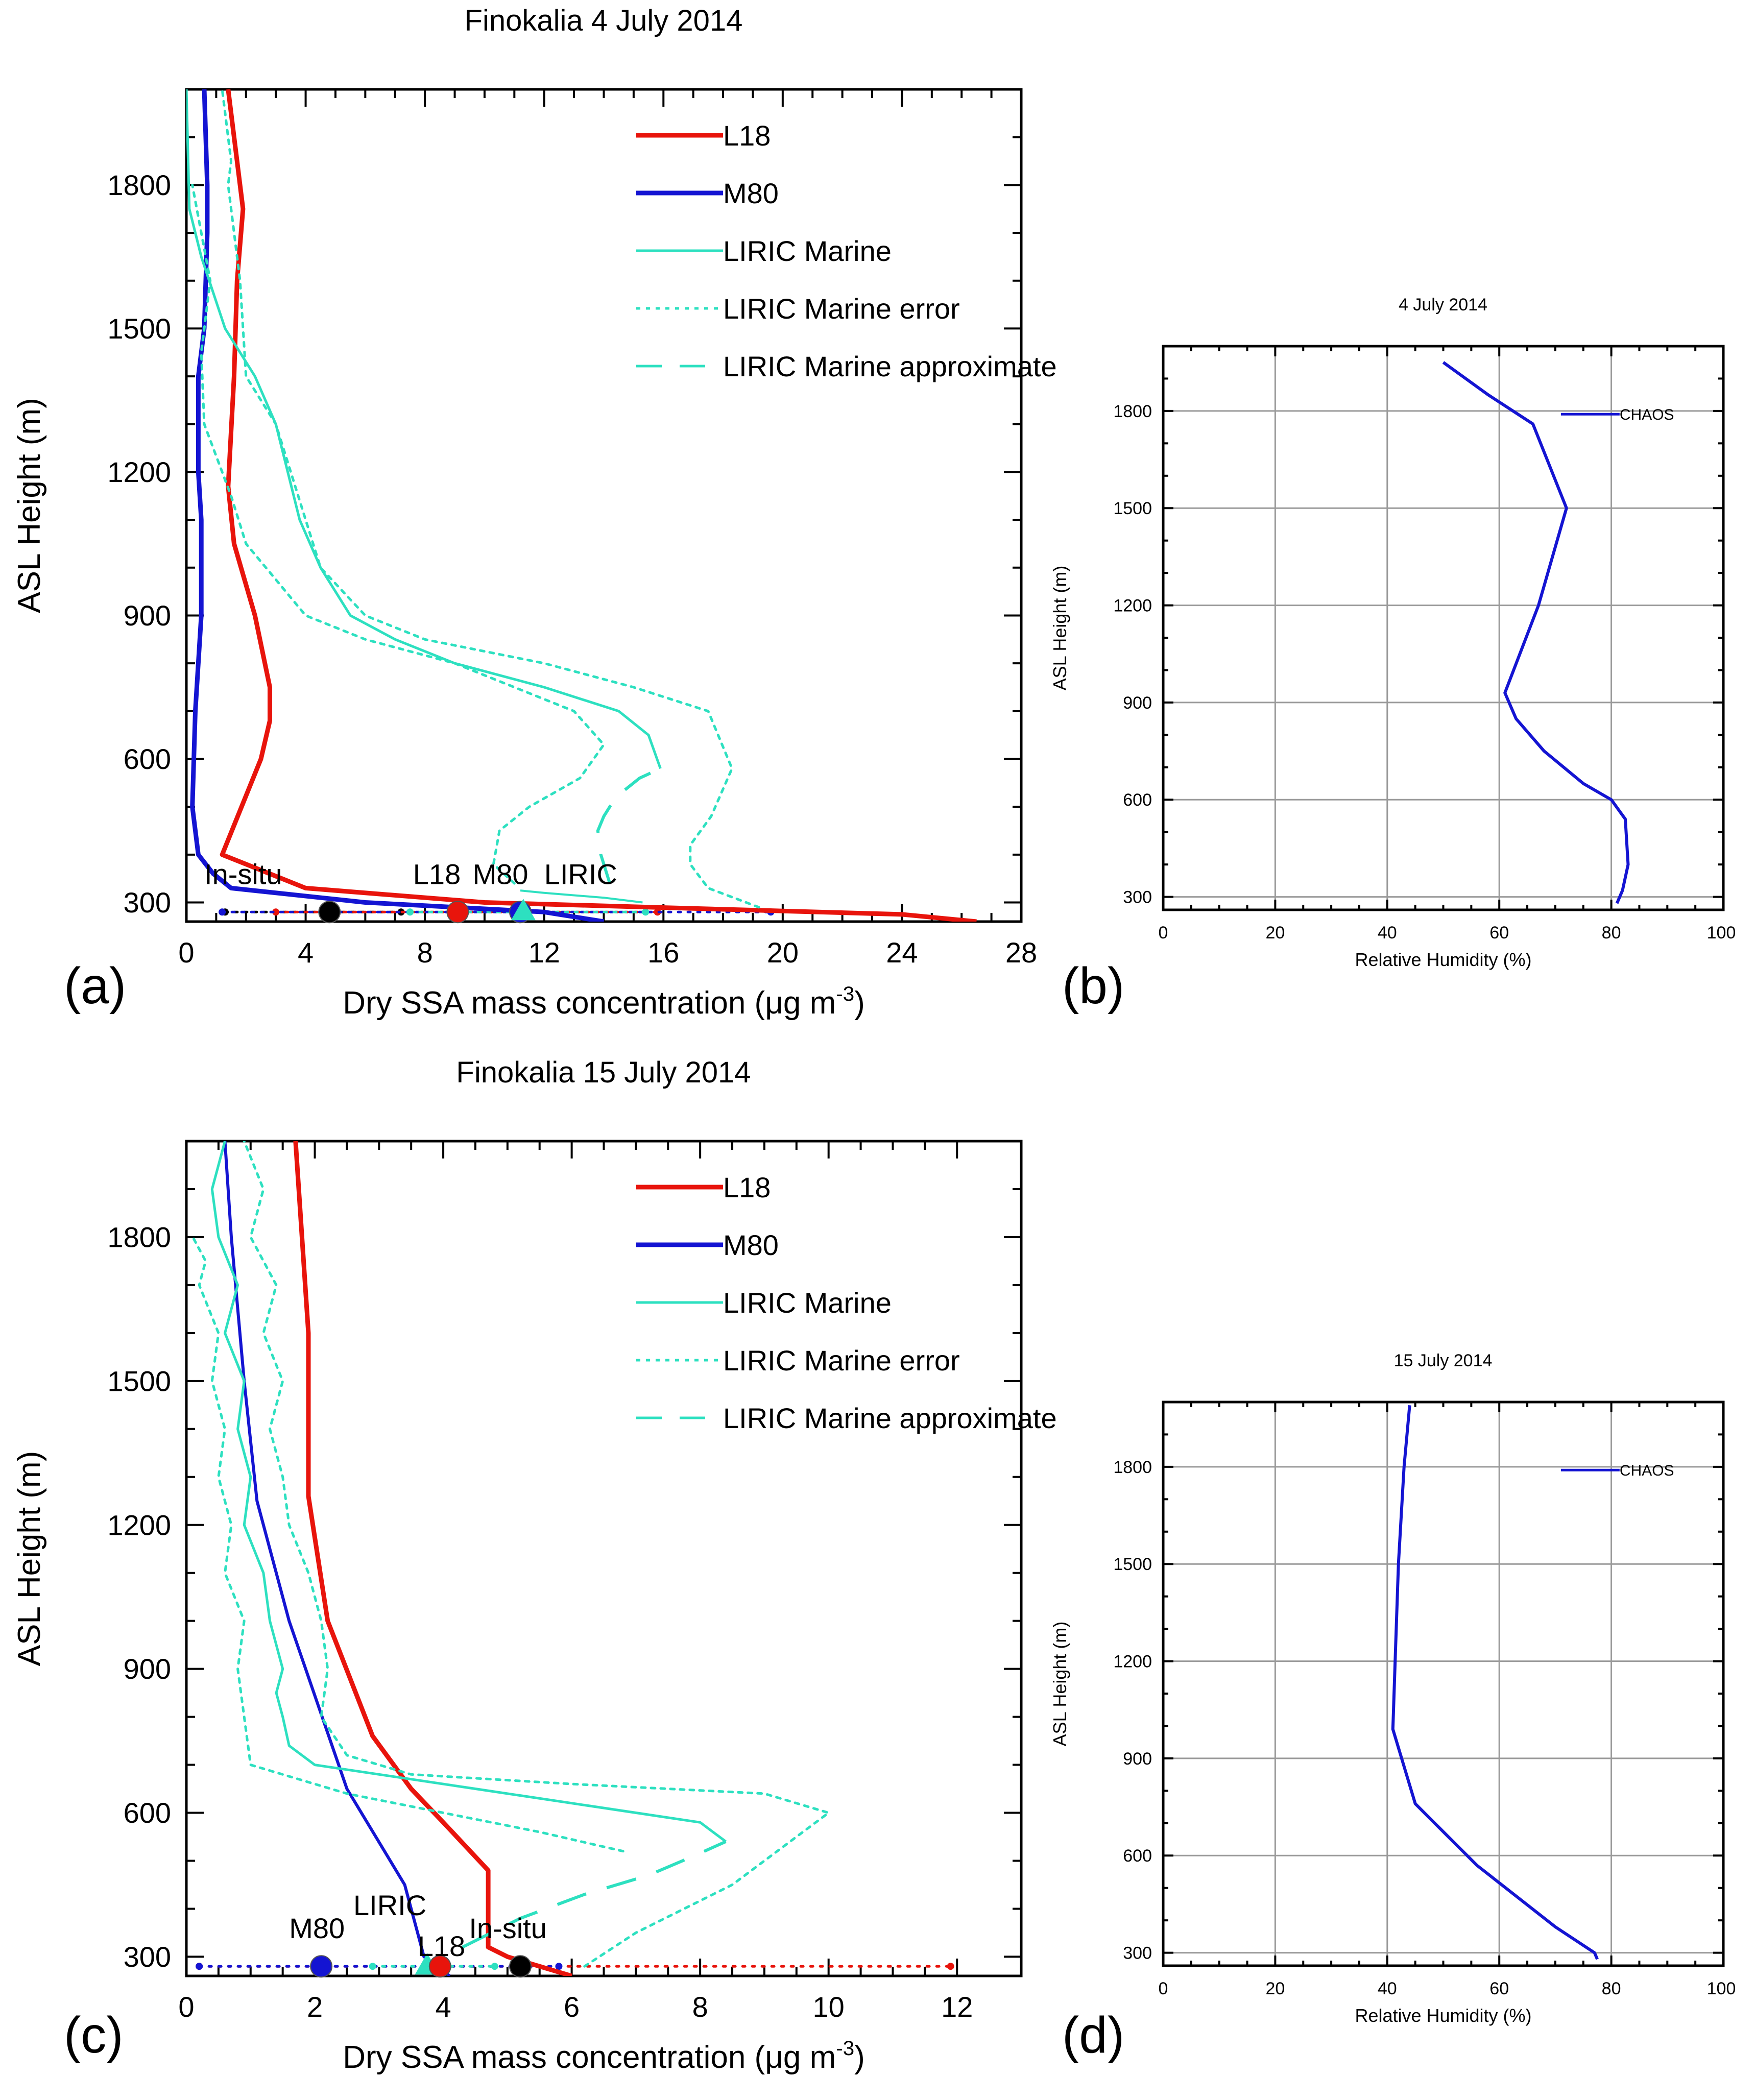  Describe the element at coordinates (523, 910) in the screenshot. I see `point-liric` at that location.